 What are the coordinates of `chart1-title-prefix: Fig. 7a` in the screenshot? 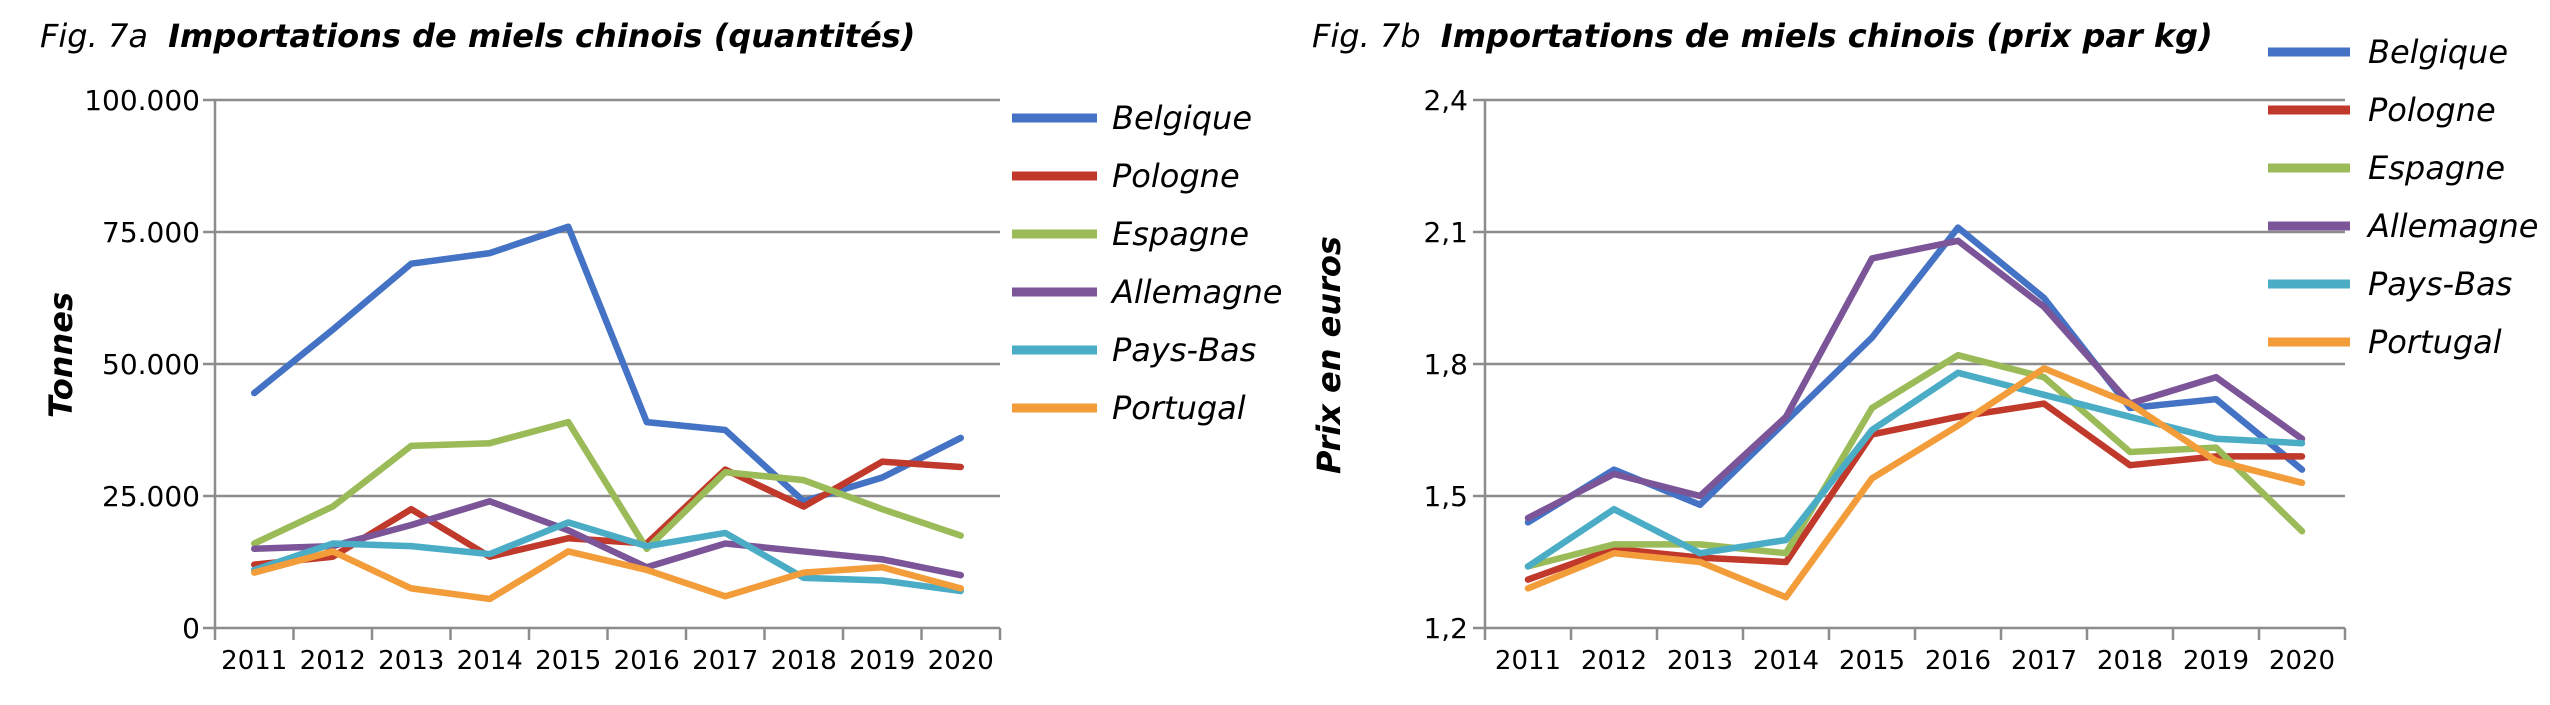 It's located at (94, 36).